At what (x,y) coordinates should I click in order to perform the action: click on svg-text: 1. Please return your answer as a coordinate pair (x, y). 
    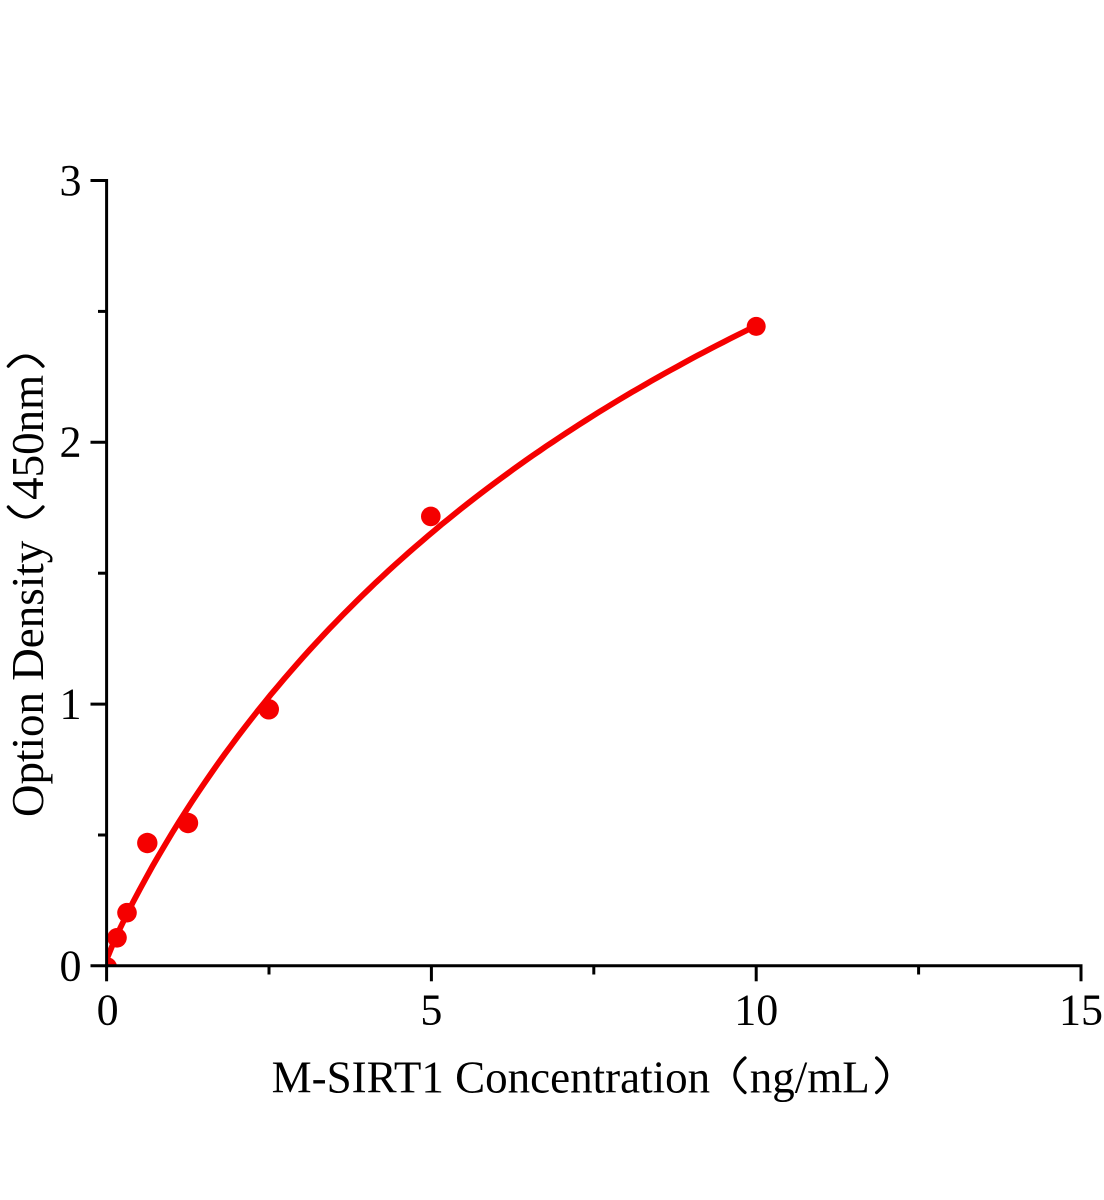
    Looking at the image, I should click on (71, 703).